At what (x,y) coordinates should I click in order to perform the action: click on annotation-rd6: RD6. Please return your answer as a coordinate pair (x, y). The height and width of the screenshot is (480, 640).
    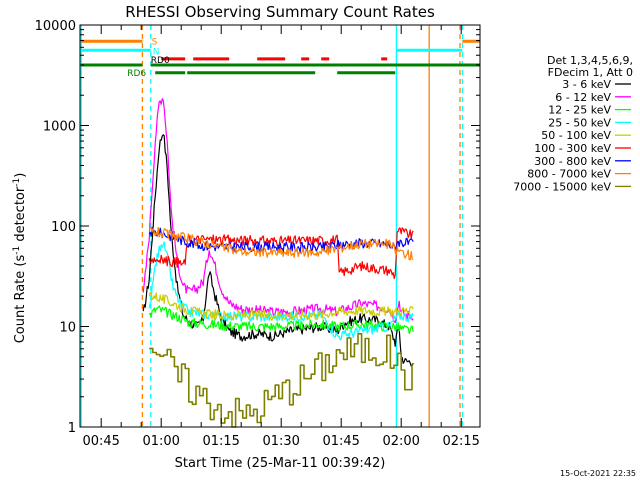
    Looking at the image, I should click on (136, 74).